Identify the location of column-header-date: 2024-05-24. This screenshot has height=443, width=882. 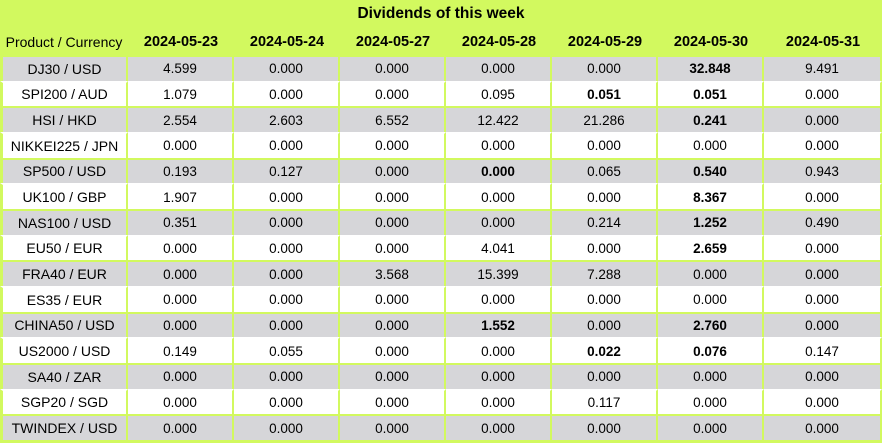
(287, 41).